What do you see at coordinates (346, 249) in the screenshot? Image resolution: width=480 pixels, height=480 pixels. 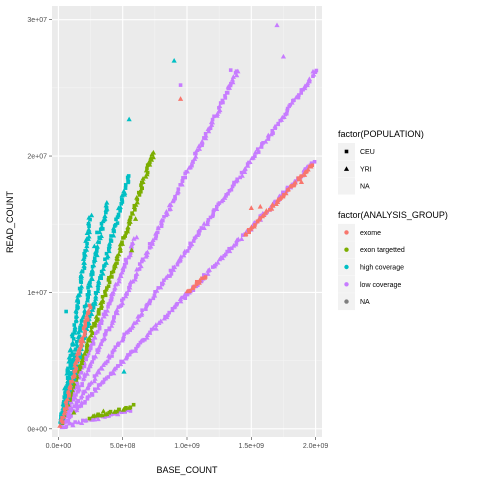 I see `legend-key-dot` at bounding box center [346, 249].